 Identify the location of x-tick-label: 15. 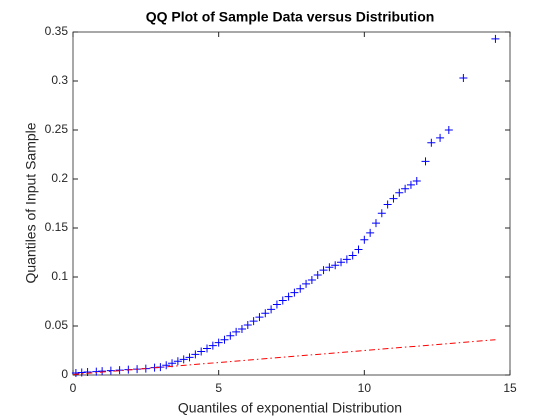
(510, 388).